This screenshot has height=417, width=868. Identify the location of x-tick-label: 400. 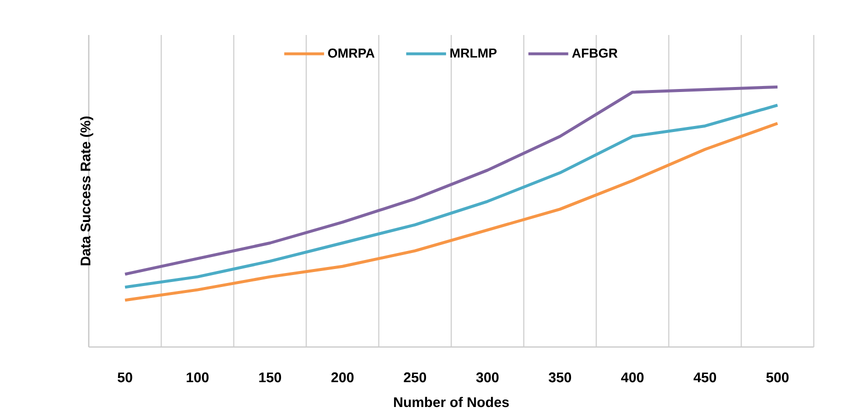
(632, 377).